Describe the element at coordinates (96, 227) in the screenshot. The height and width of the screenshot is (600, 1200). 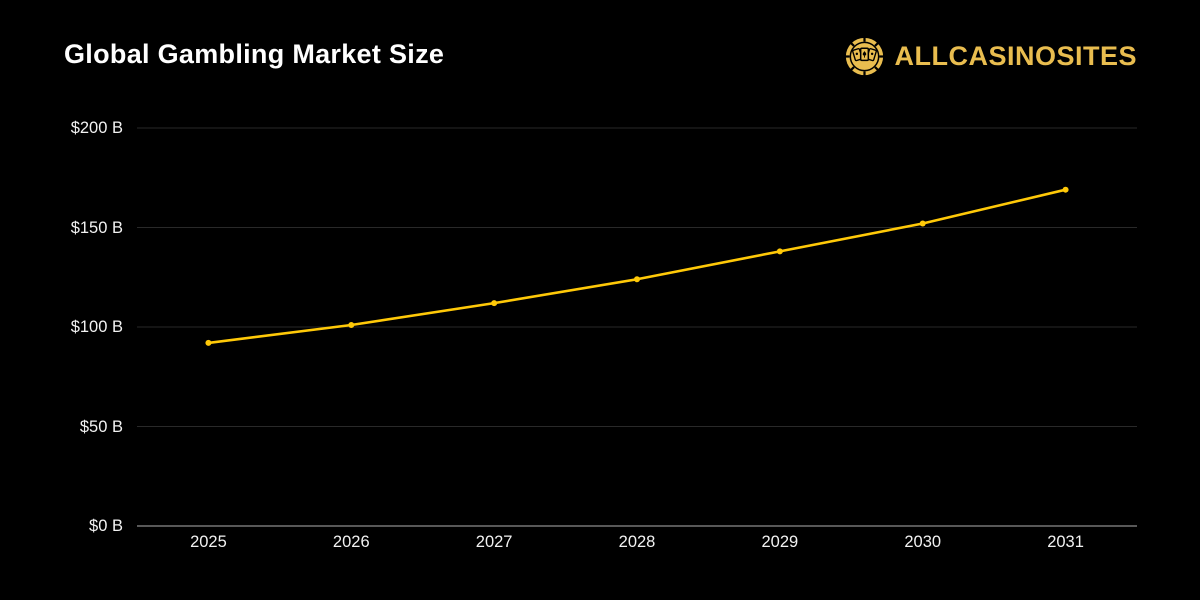
I see `y-tick-label: $150 B` at that location.